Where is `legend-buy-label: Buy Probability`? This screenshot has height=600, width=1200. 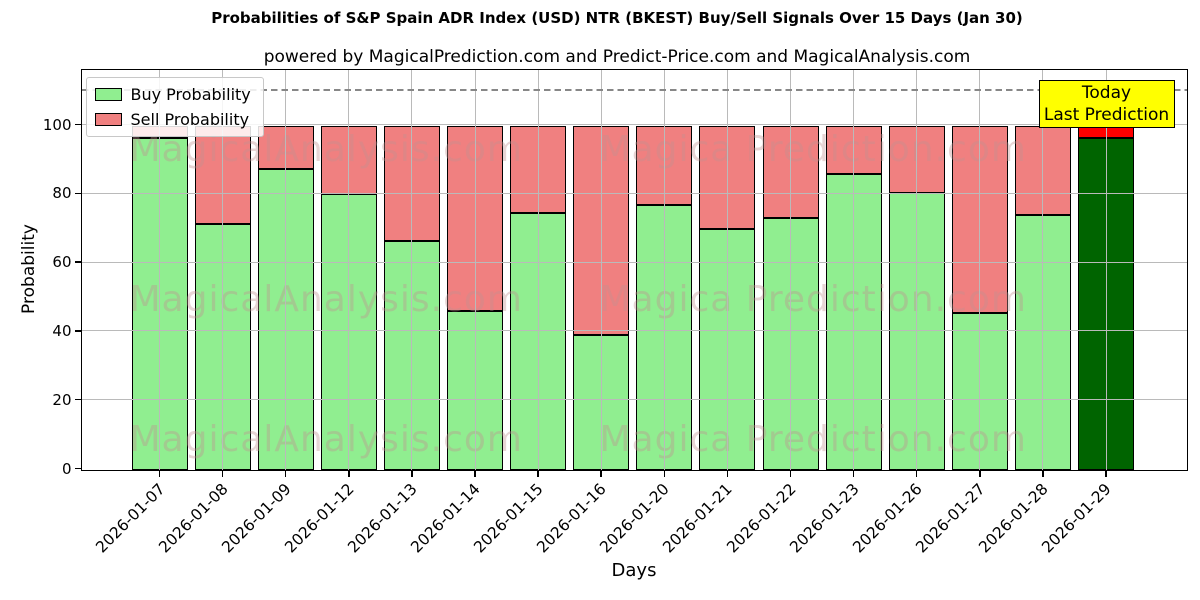 legend-buy-label: Buy Probability is located at coordinates (190, 94).